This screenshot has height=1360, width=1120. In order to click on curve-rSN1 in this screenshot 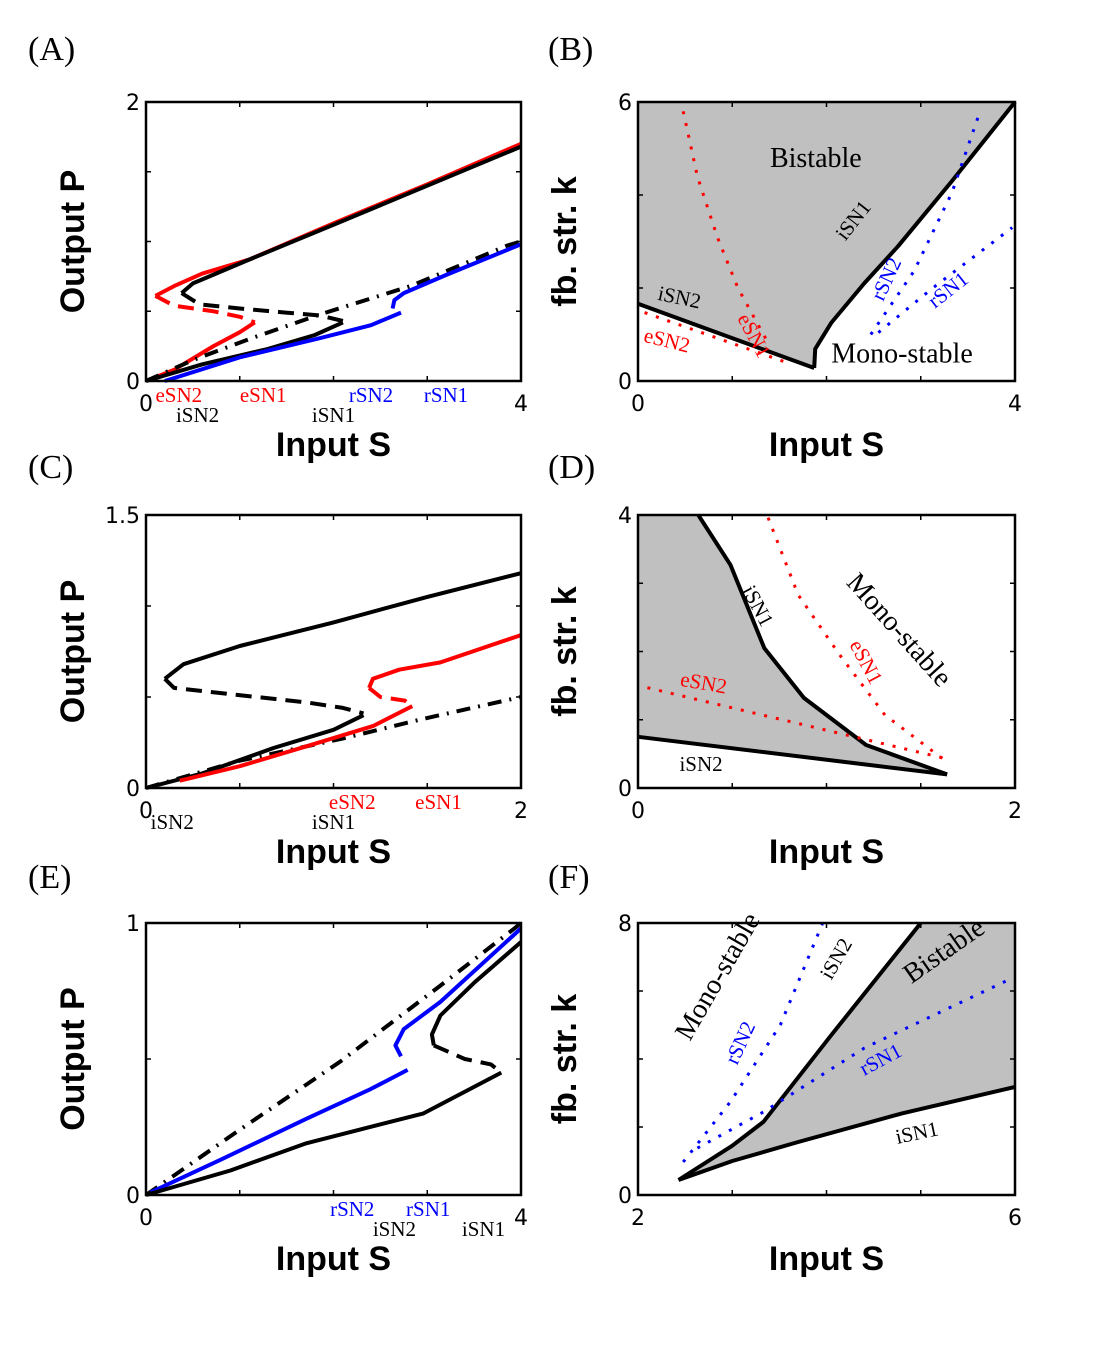, I will do `click(854, 1063)`.